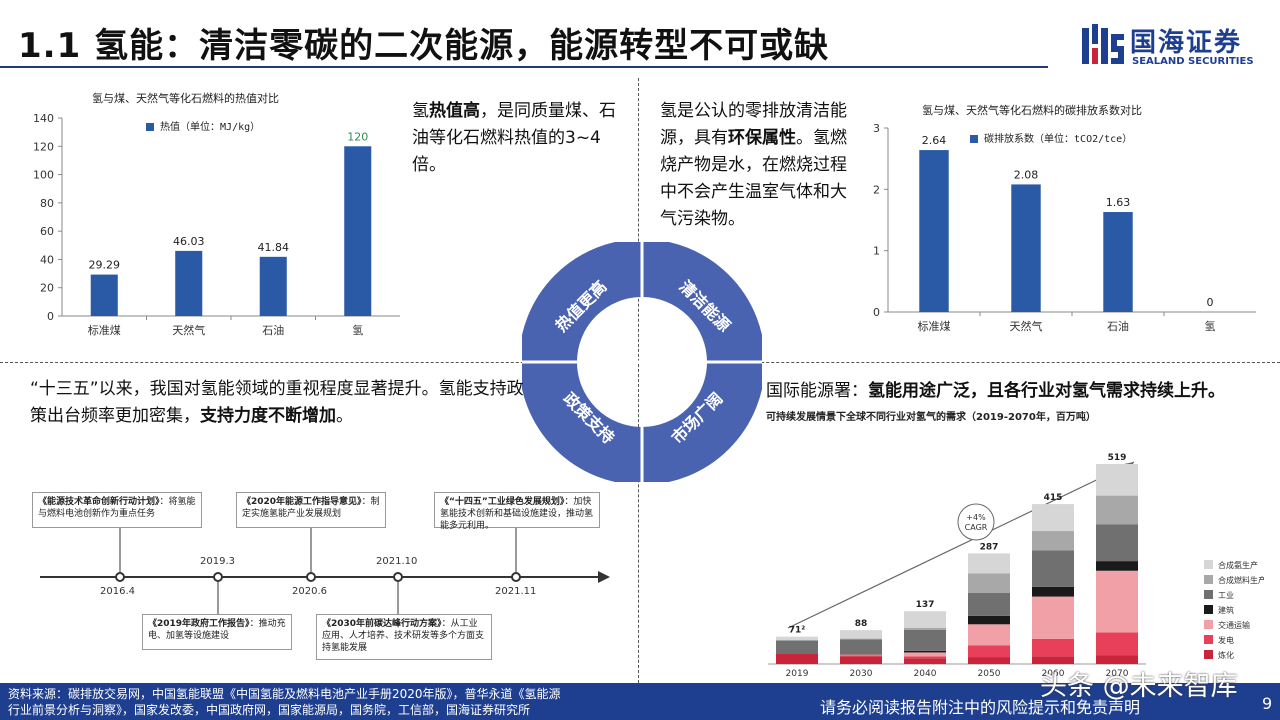 The width and height of the screenshot is (1280, 720). Describe the element at coordinates (925, 605) in the screenshot. I see `total-label: 137` at that location.